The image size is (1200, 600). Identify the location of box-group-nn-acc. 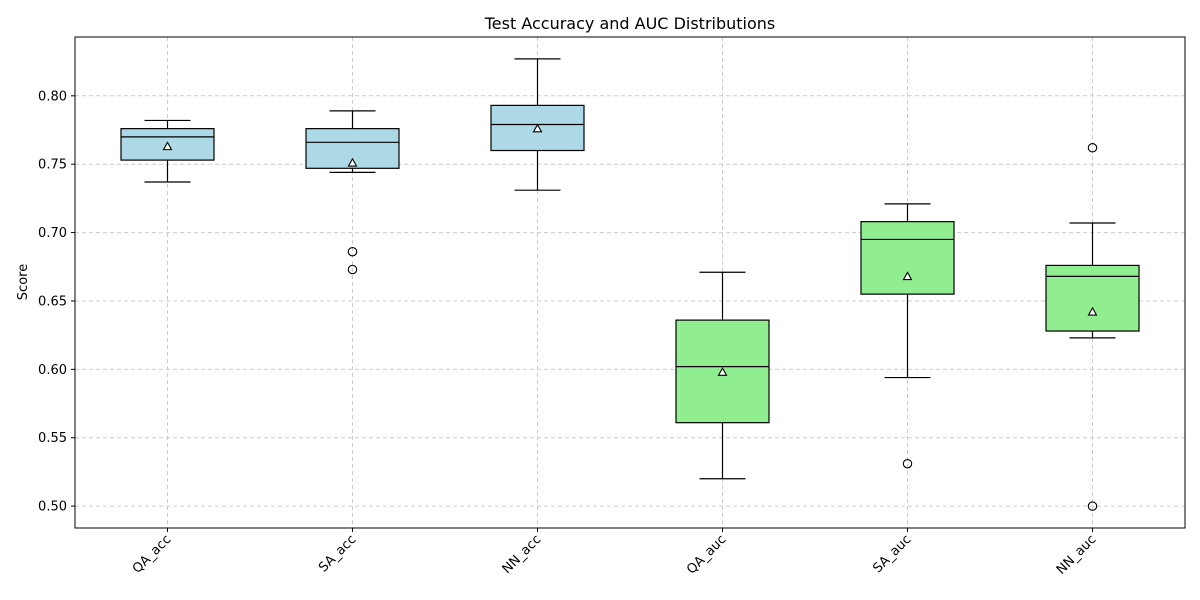
(537, 124).